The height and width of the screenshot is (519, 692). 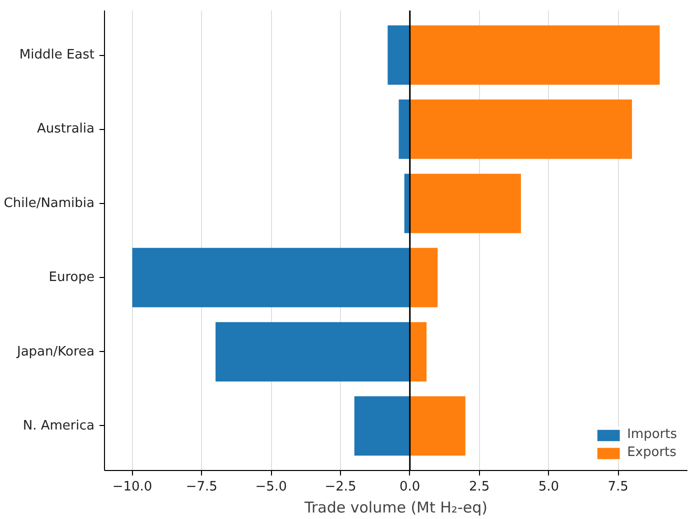 What do you see at coordinates (55, 352) in the screenshot?
I see `y-tick-label: Japan/Korea` at bounding box center [55, 352].